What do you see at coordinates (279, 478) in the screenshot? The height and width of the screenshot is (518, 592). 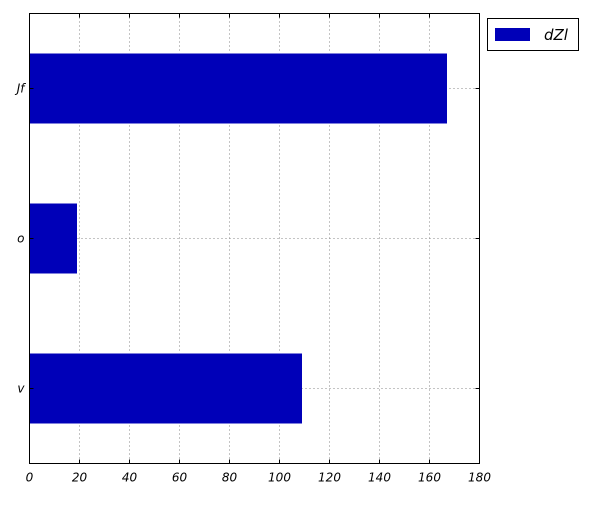 I see `x-tick-label: 100` at bounding box center [279, 478].